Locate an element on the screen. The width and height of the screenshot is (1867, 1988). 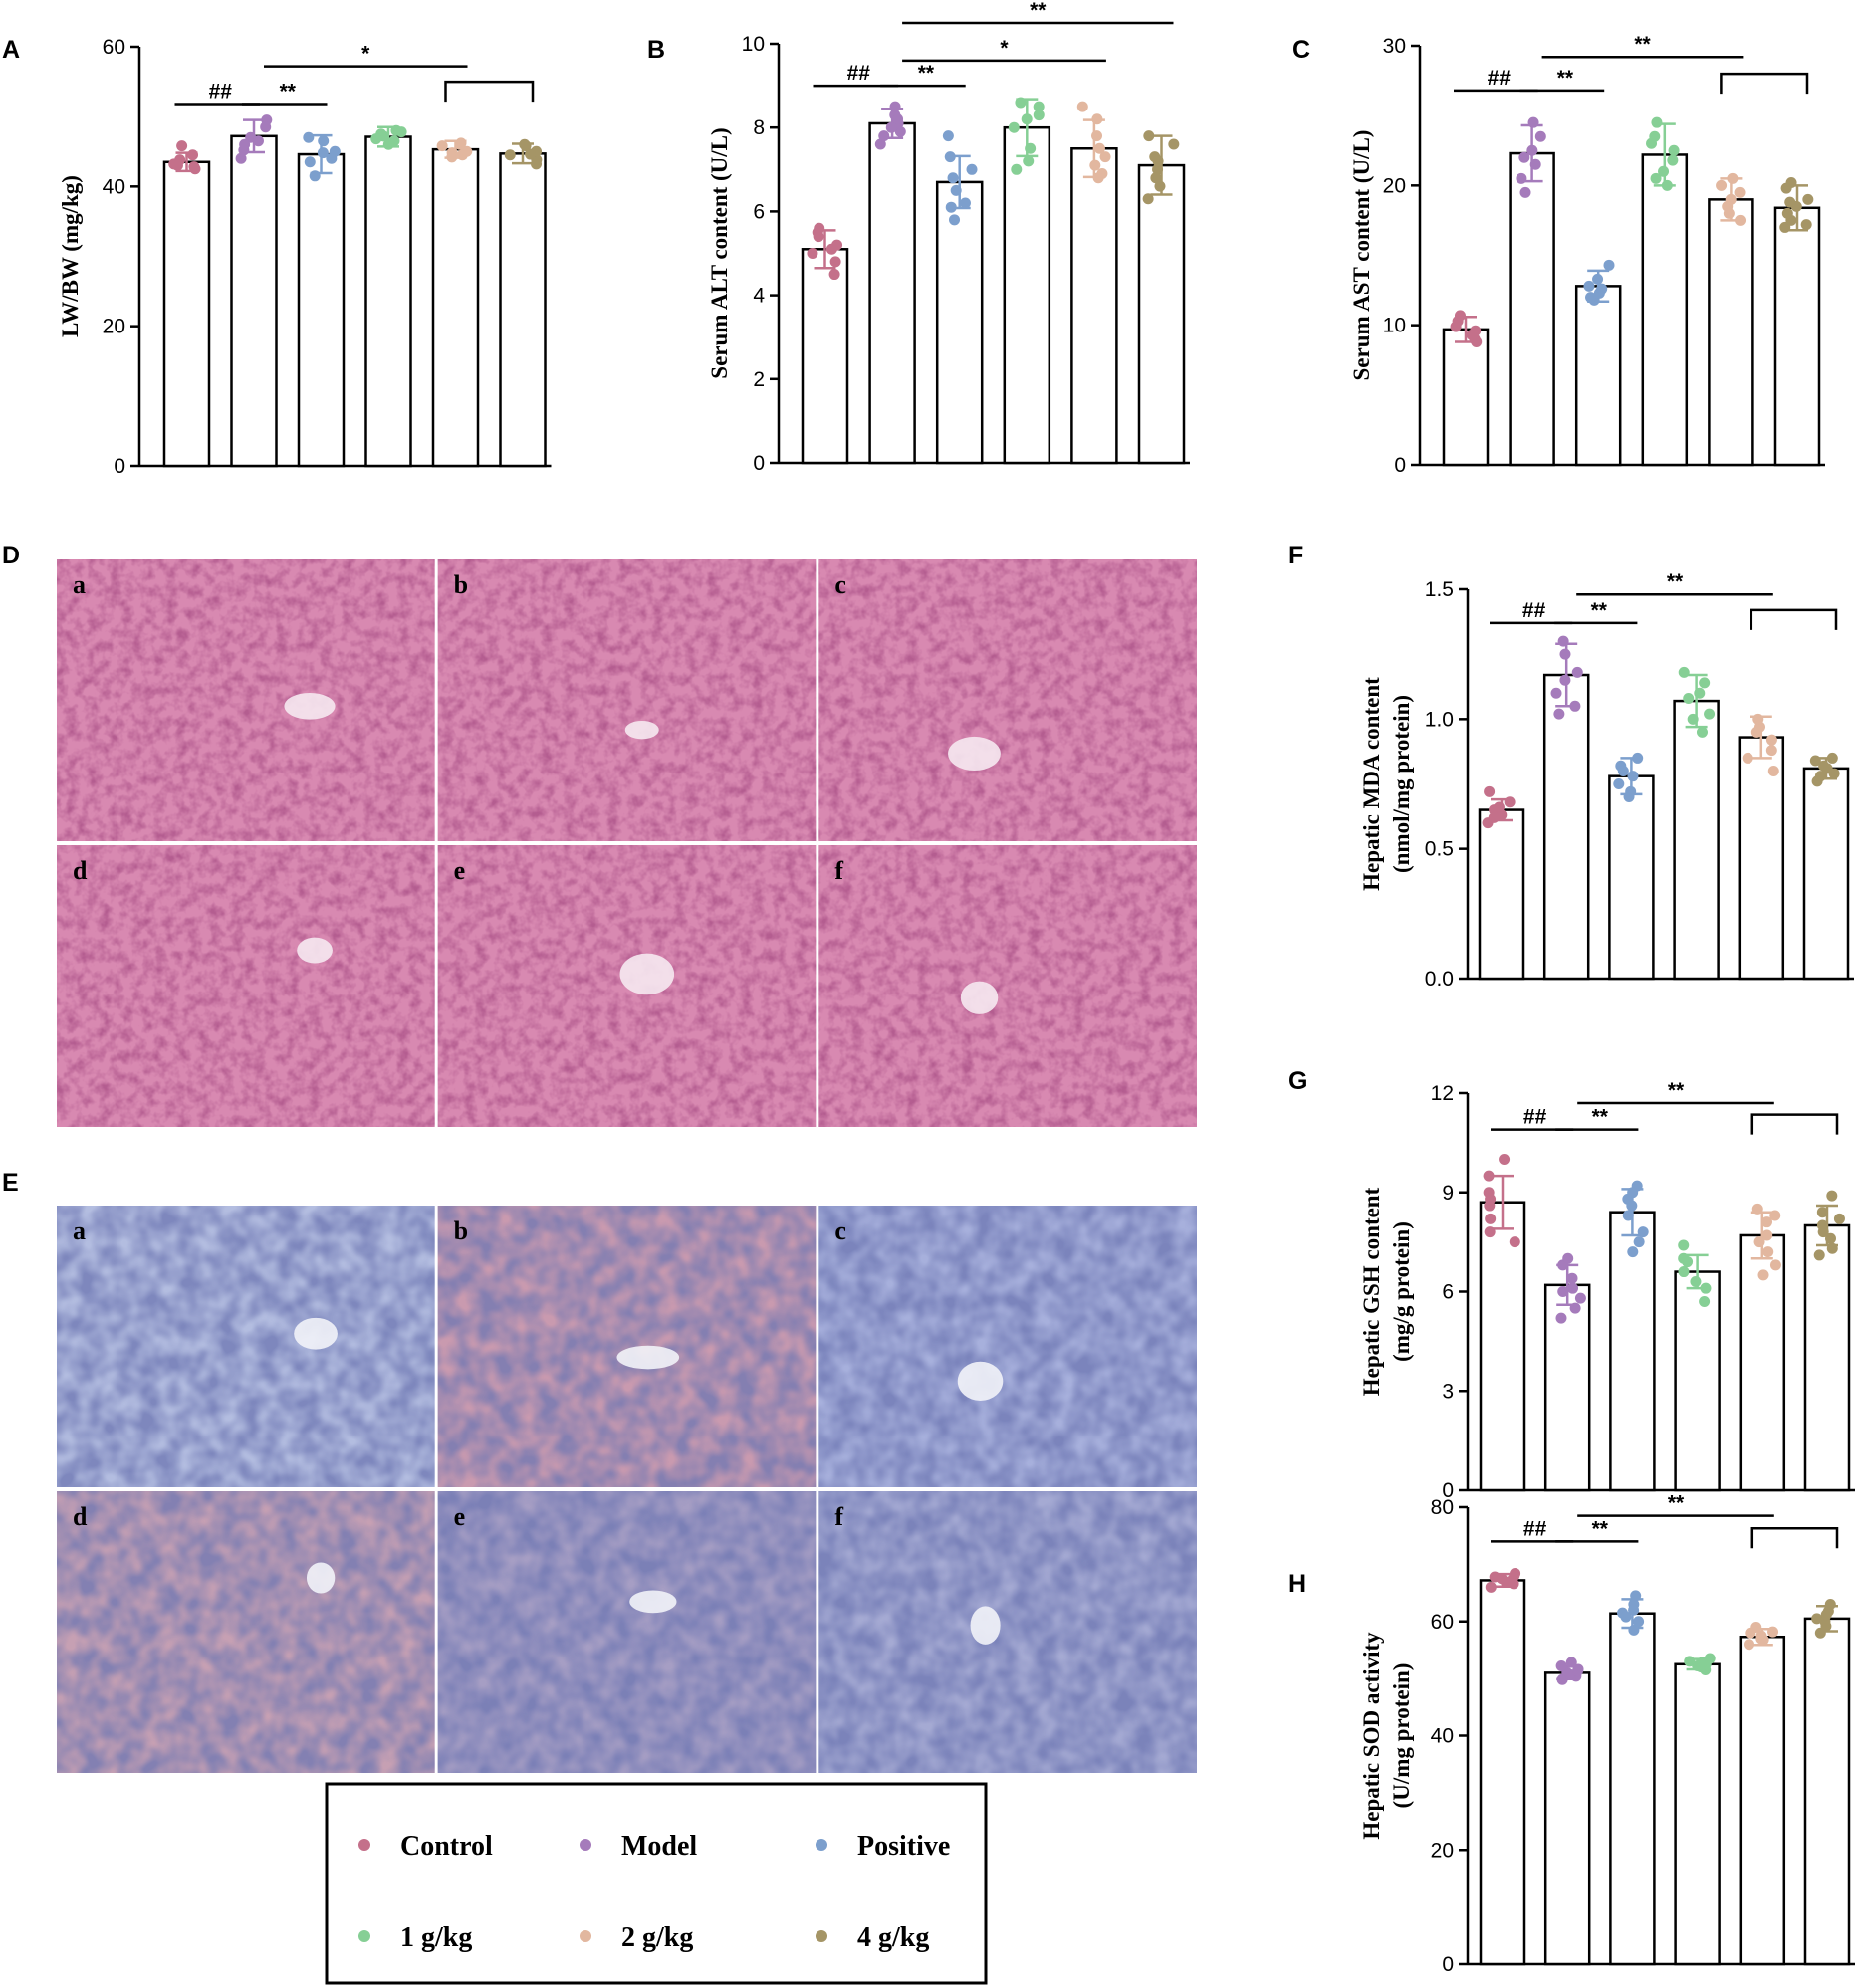
significance-bracket is located at coordinates (490, 91).